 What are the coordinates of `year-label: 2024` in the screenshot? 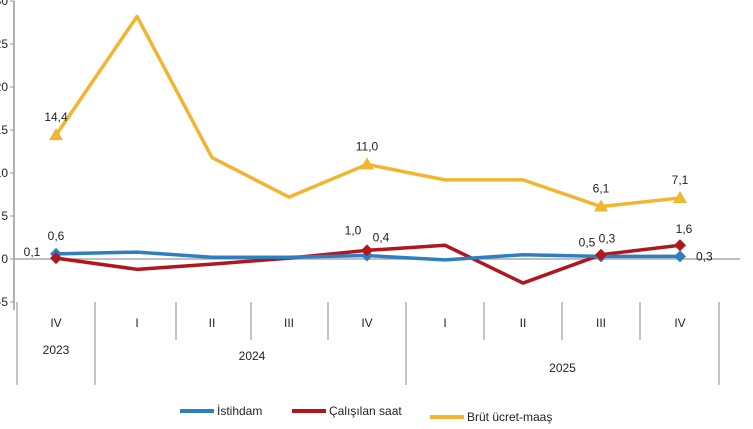 It's located at (252, 356).